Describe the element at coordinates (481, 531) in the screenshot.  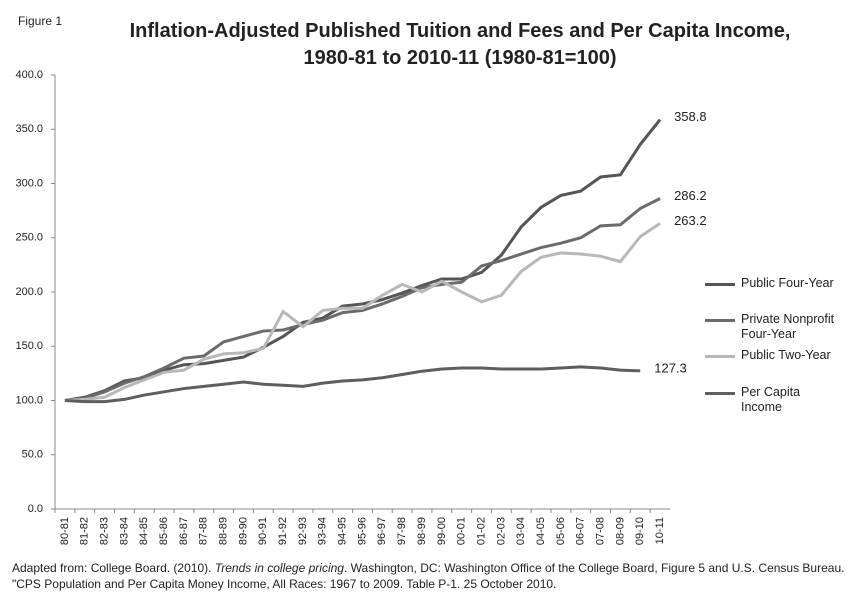
I see `x-tick-label: 01-02` at that location.